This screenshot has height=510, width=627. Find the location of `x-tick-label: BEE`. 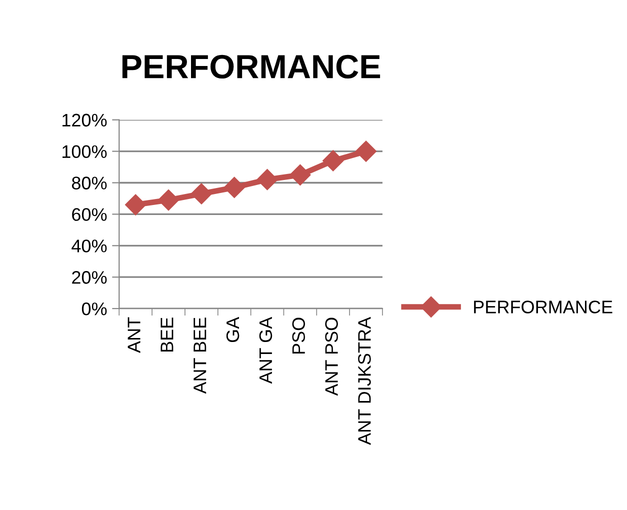

x-tick-label: BEE is located at coordinates (167, 335).